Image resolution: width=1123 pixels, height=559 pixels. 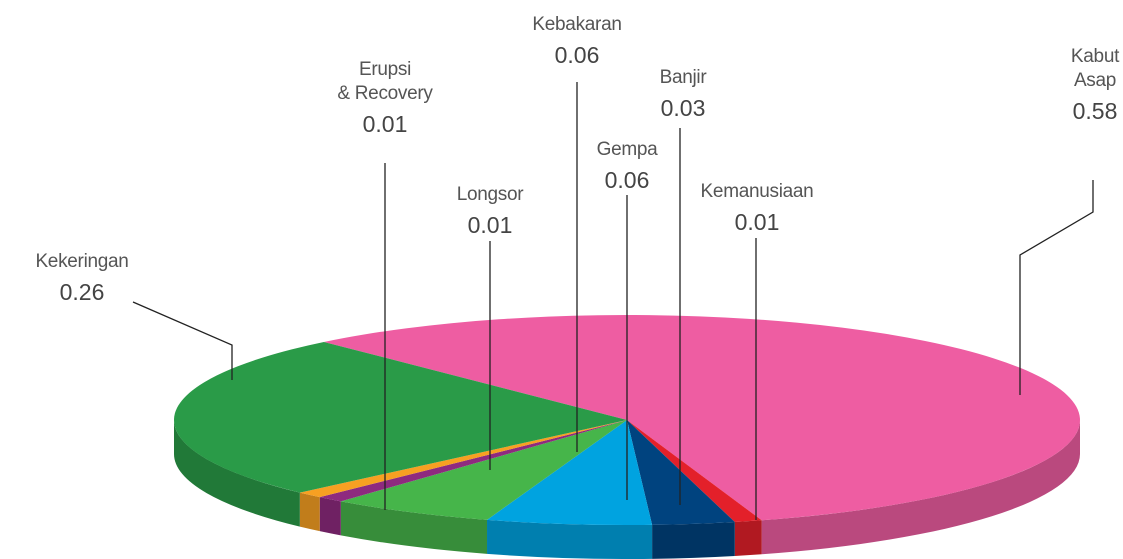 I want to click on slice-label: Kemanusiaan 0.01, so click(x=757, y=208).